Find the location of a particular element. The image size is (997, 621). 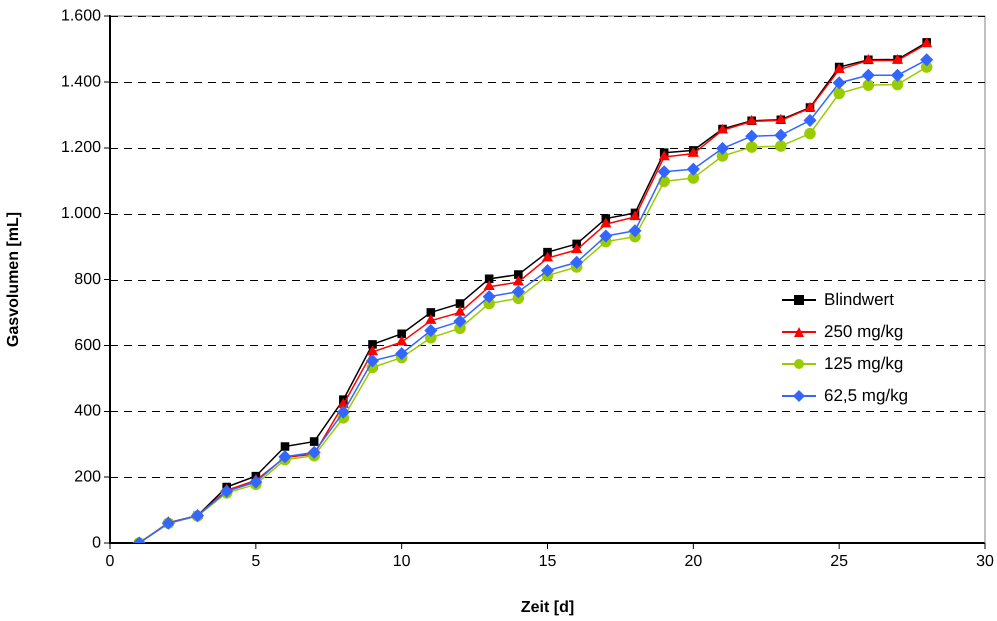

x-tick-label: 10 is located at coordinates (401, 561).